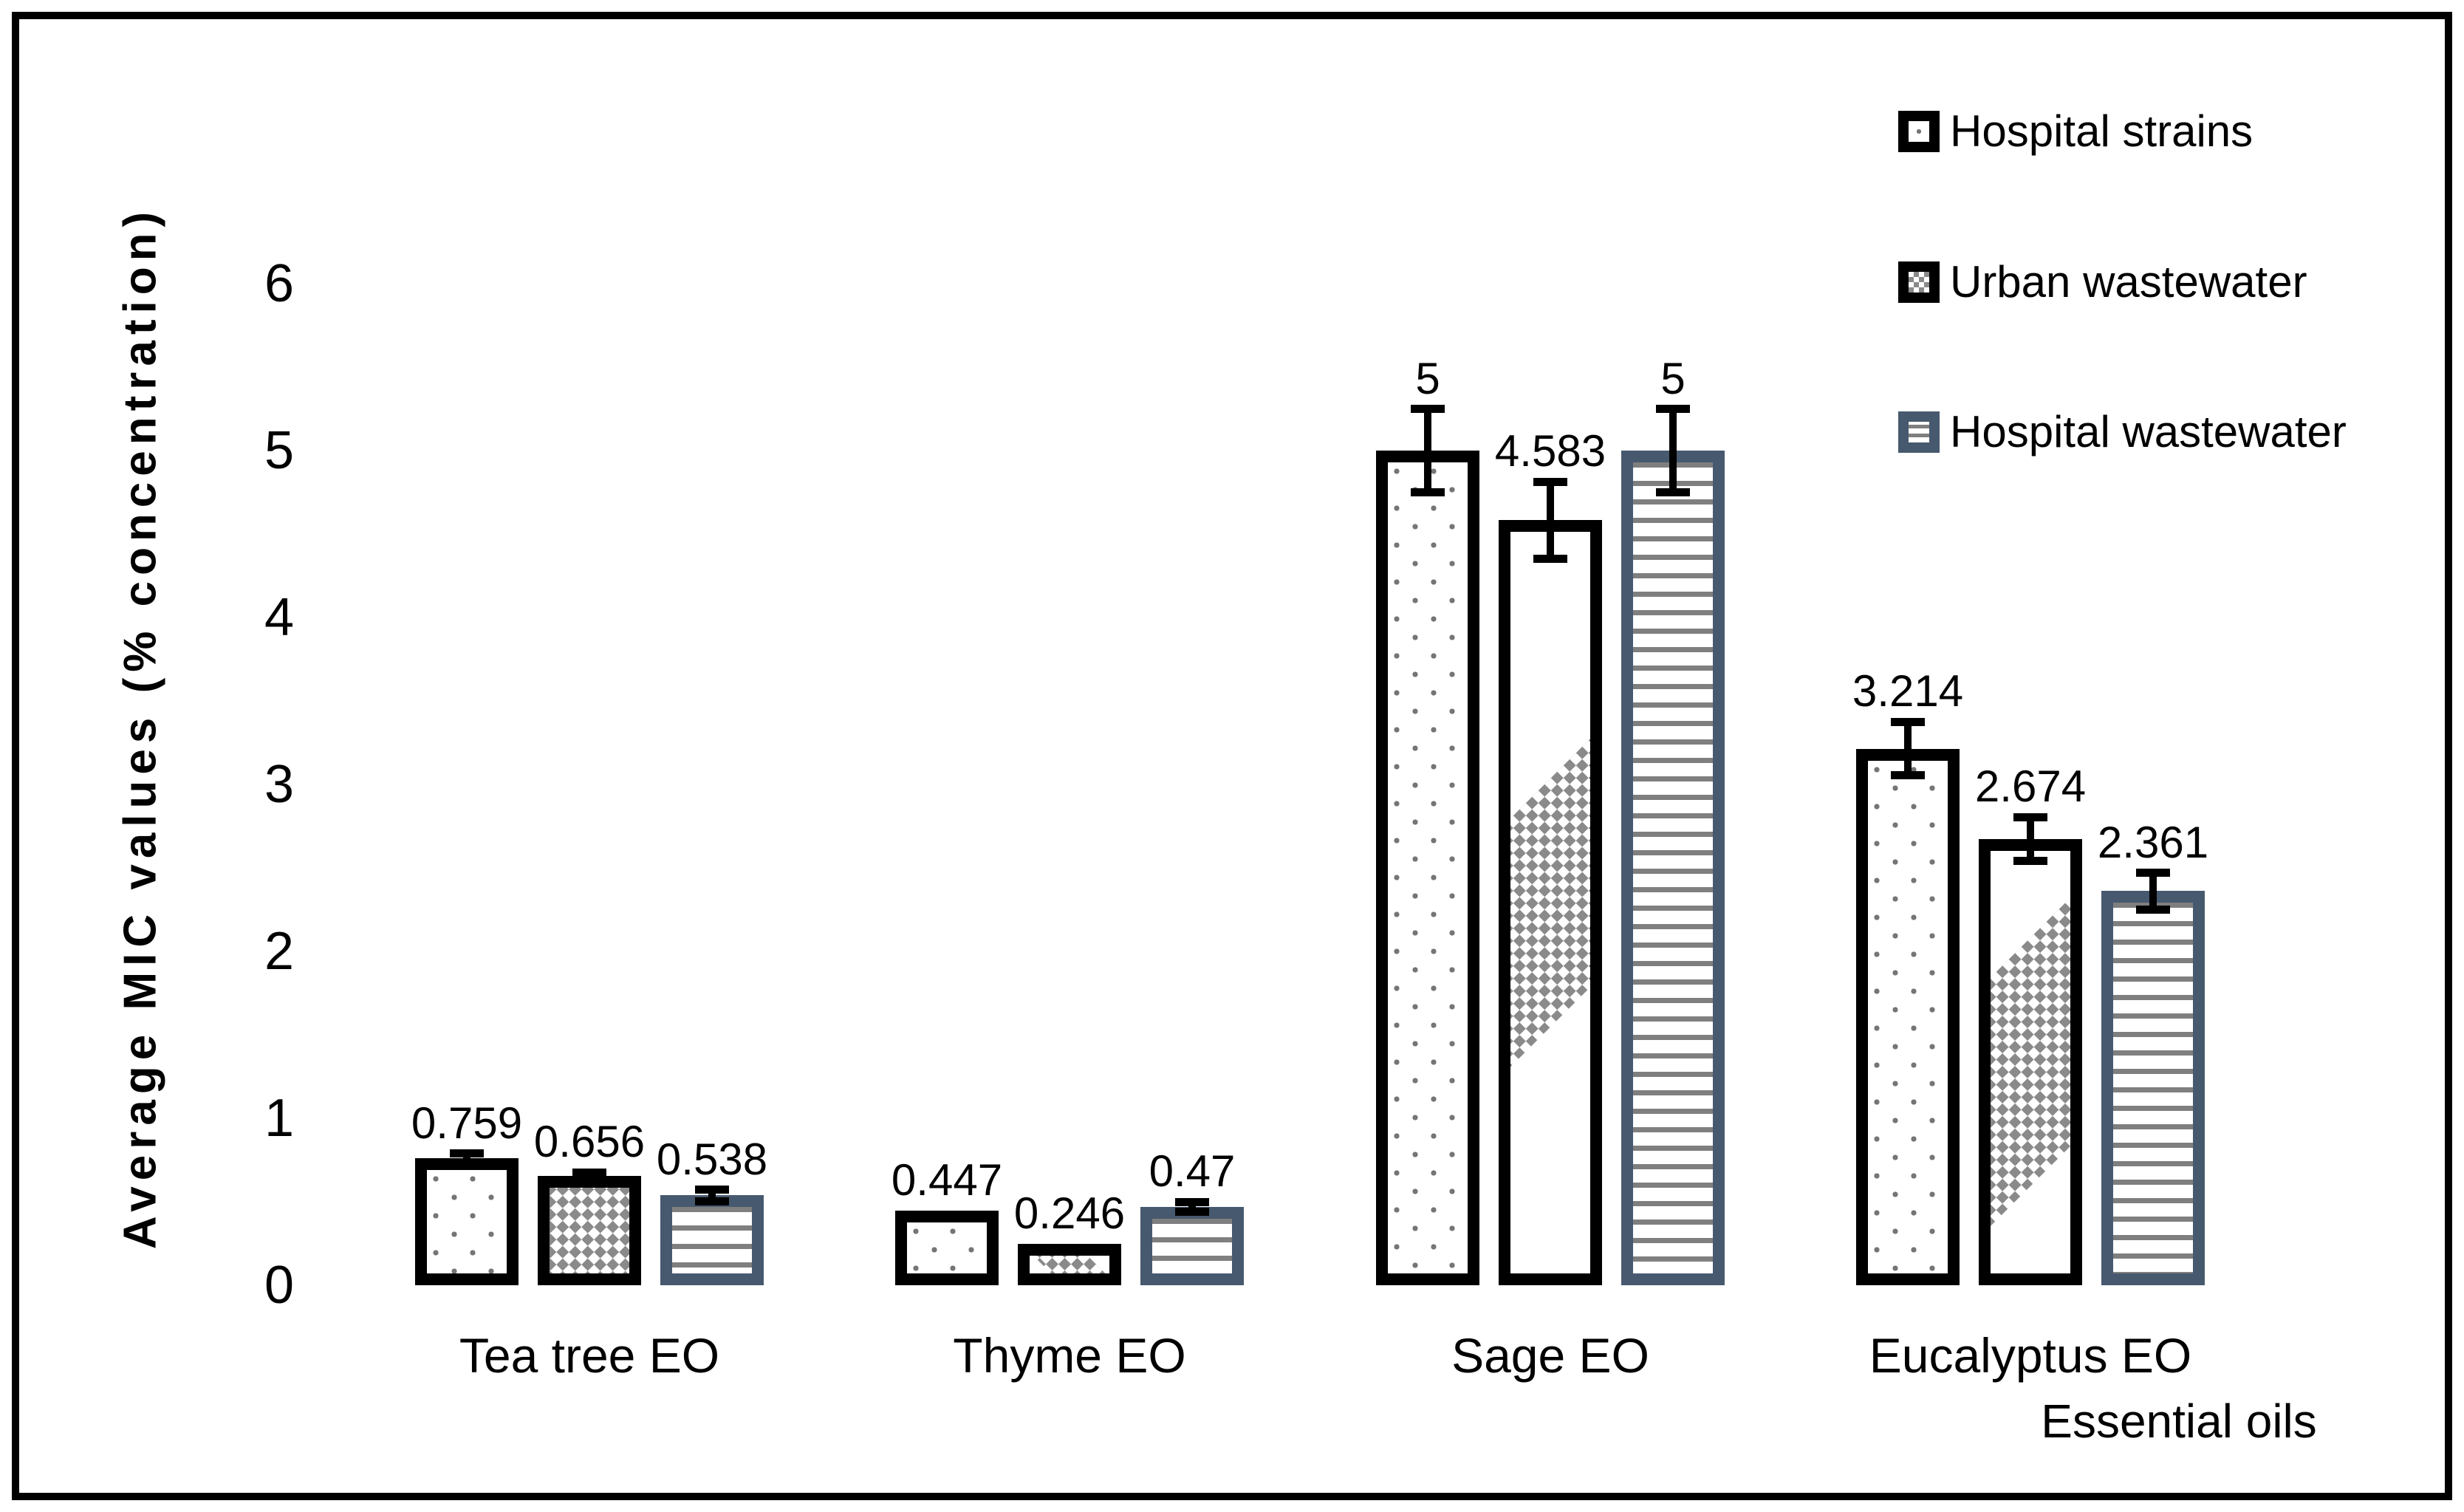  What do you see at coordinates (1919, 131) in the screenshot?
I see `legend-swatch-dots-icon` at bounding box center [1919, 131].